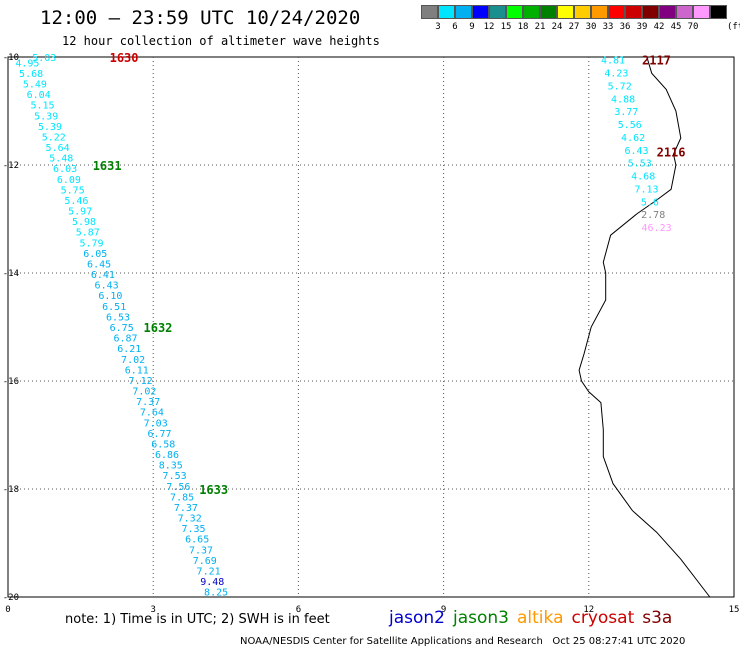 The image size is (740, 650). Describe the element at coordinates (646, 190) in the screenshot. I see `swh-value-label: 7.13` at that location.